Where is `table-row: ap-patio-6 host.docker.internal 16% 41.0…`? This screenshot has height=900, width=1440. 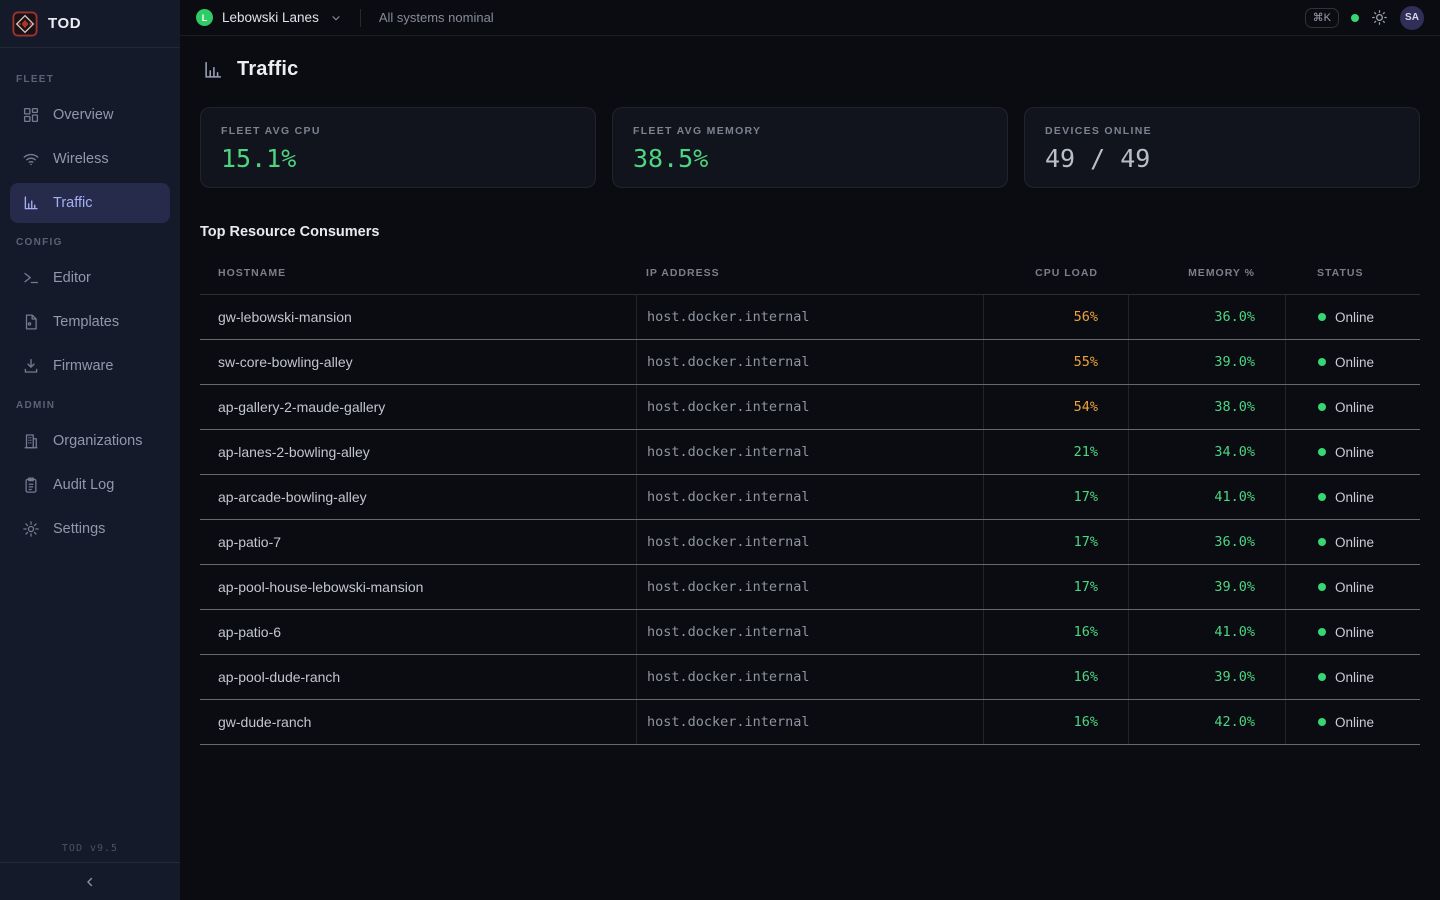
table-row: ap-patio-6 host.docker.internal 16% 41.0… is located at coordinates (810, 632).